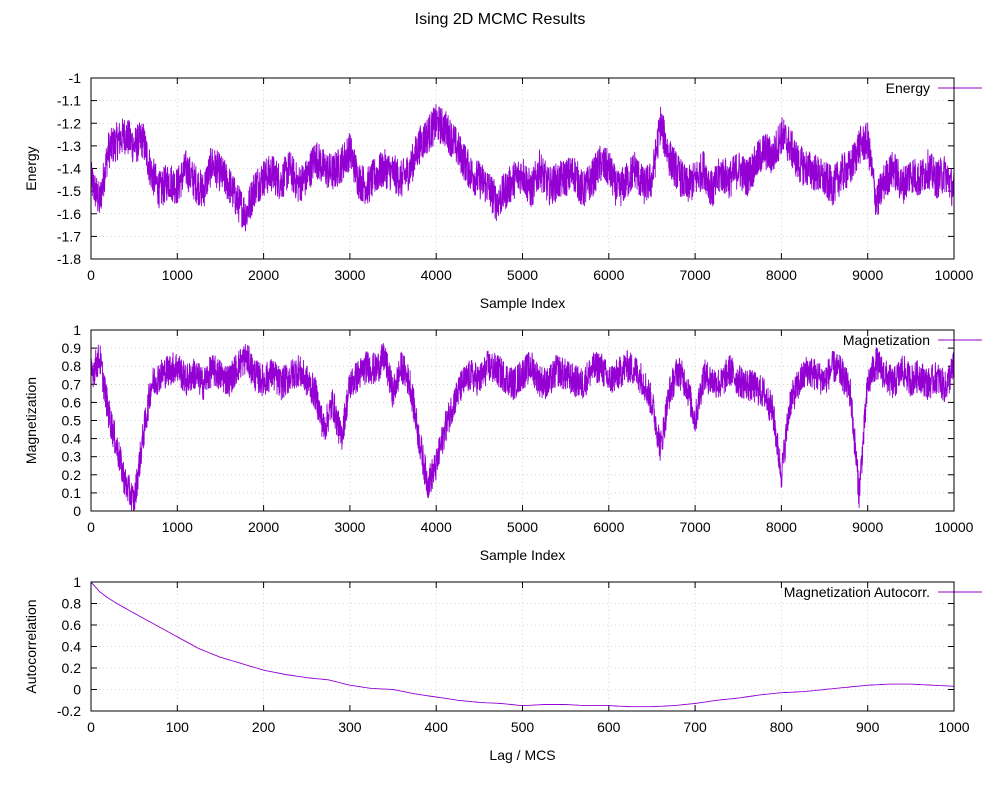 The width and height of the screenshot is (1000, 800). Describe the element at coordinates (522, 755) in the screenshot. I see `x-axis-label: Lag / MCS` at that location.